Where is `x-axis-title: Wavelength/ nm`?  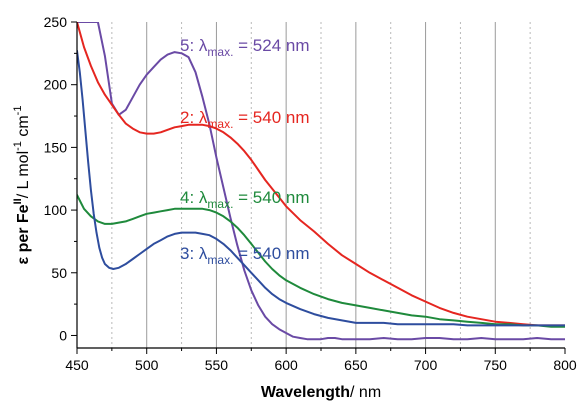 x-axis-title: Wavelength/ nm is located at coordinates (321, 392).